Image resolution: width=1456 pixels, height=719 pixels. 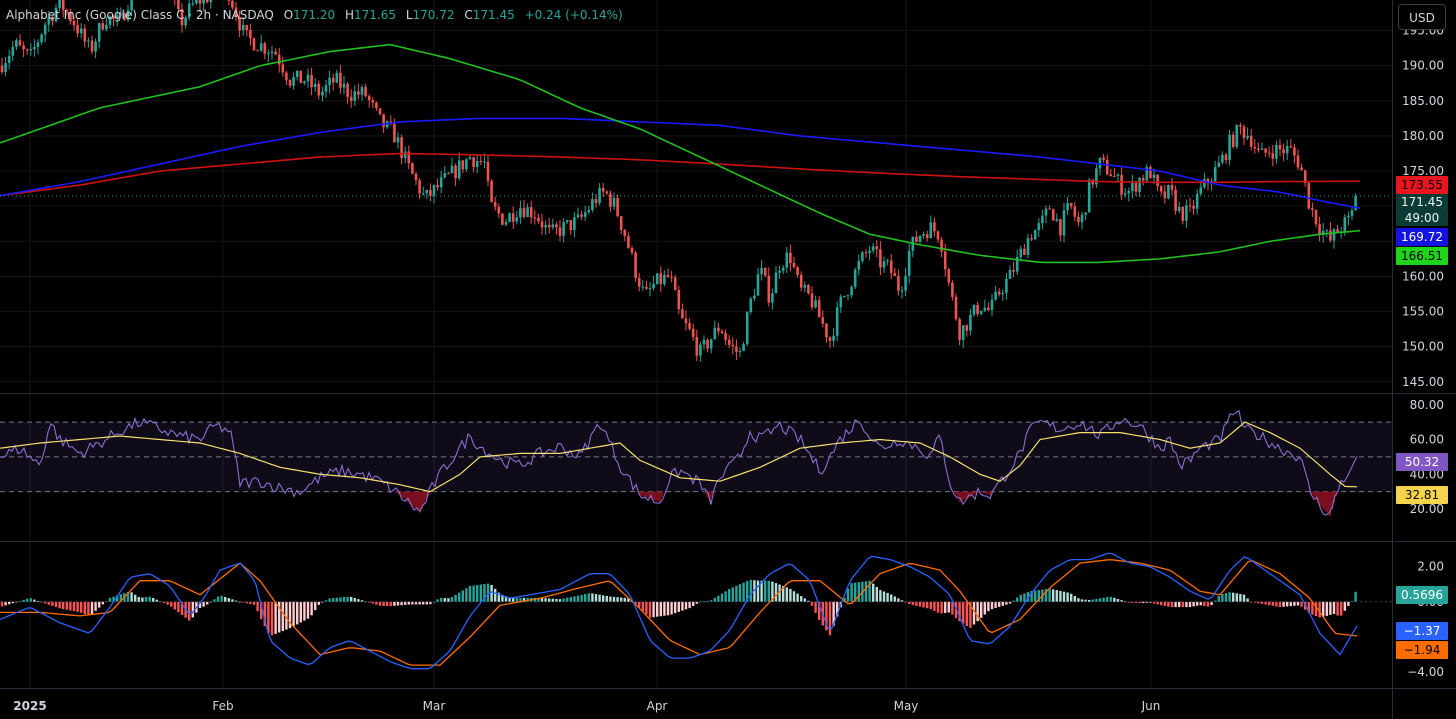 What do you see at coordinates (586, 706) in the screenshot?
I see `time-axis: 2025 Feb Mar Apr May Jun` at bounding box center [586, 706].